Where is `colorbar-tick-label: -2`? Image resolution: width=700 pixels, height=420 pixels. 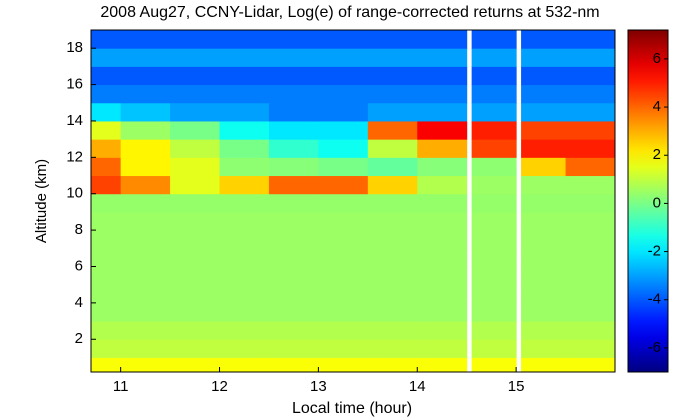 colorbar-tick-label: -2 is located at coordinates (654, 251).